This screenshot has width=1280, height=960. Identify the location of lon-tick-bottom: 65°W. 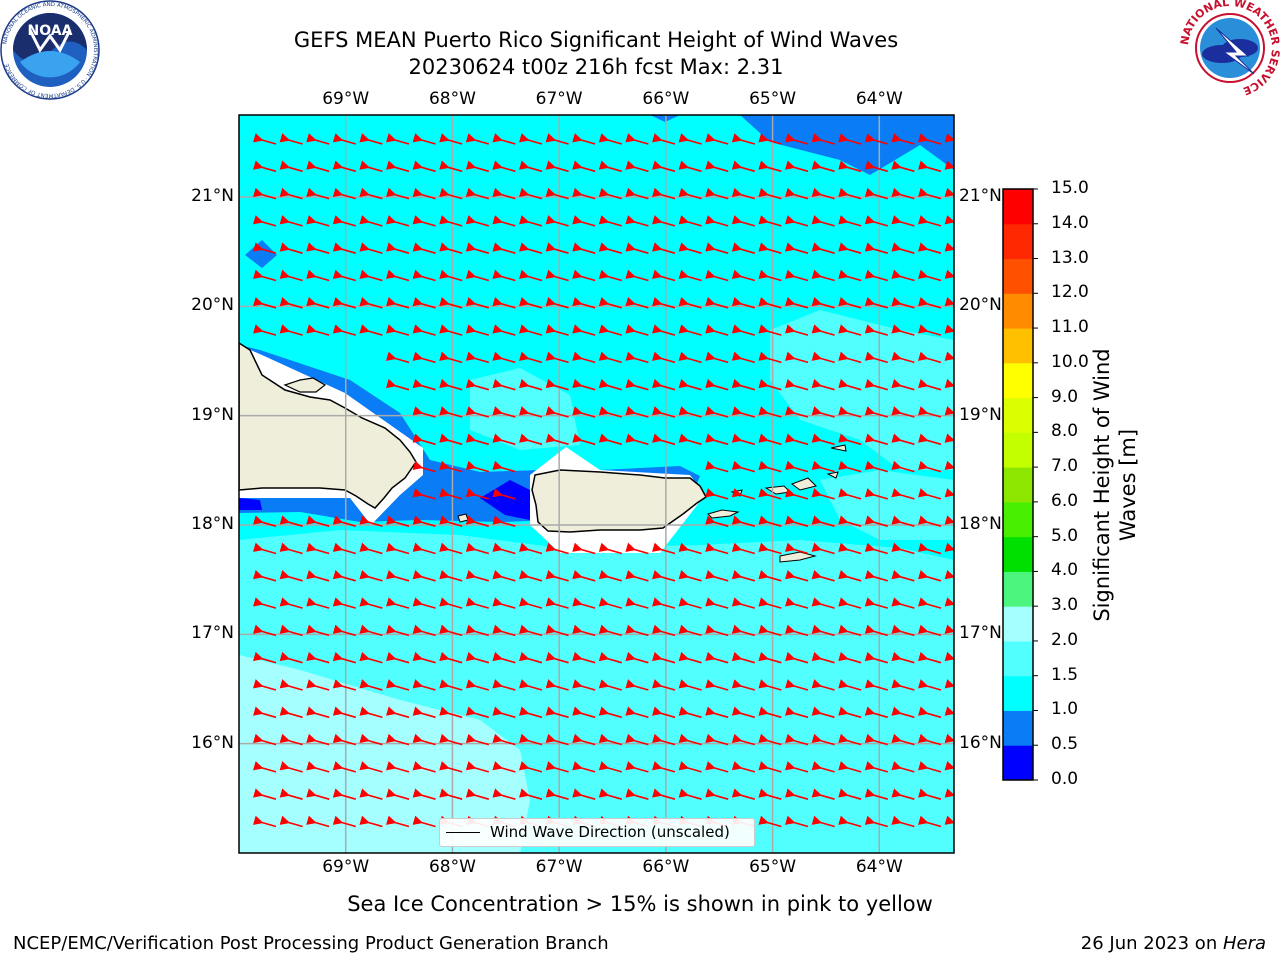
(773, 867).